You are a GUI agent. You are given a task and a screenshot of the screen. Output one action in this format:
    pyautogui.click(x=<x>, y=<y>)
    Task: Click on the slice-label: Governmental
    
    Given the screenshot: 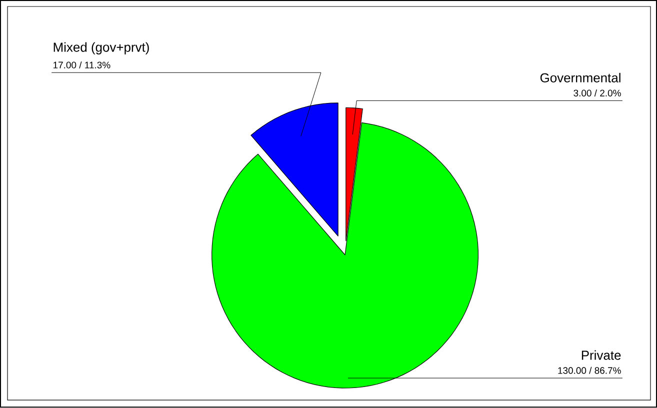 What is the action you would take?
    pyautogui.click(x=580, y=78)
    